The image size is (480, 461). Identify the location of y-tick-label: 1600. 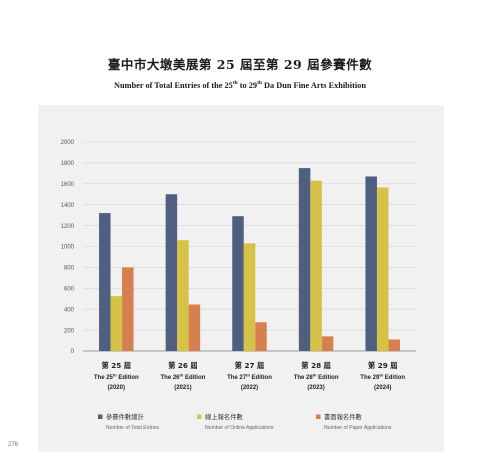
(68, 185).